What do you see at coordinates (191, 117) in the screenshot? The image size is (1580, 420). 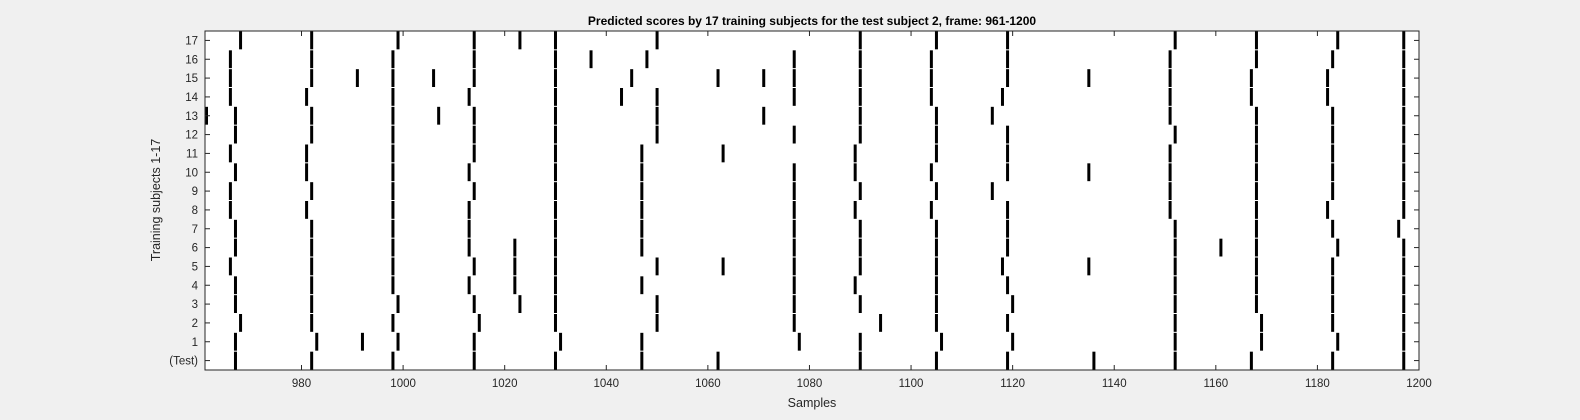 I see `y-tick-label-13: 13` at bounding box center [191, 117].